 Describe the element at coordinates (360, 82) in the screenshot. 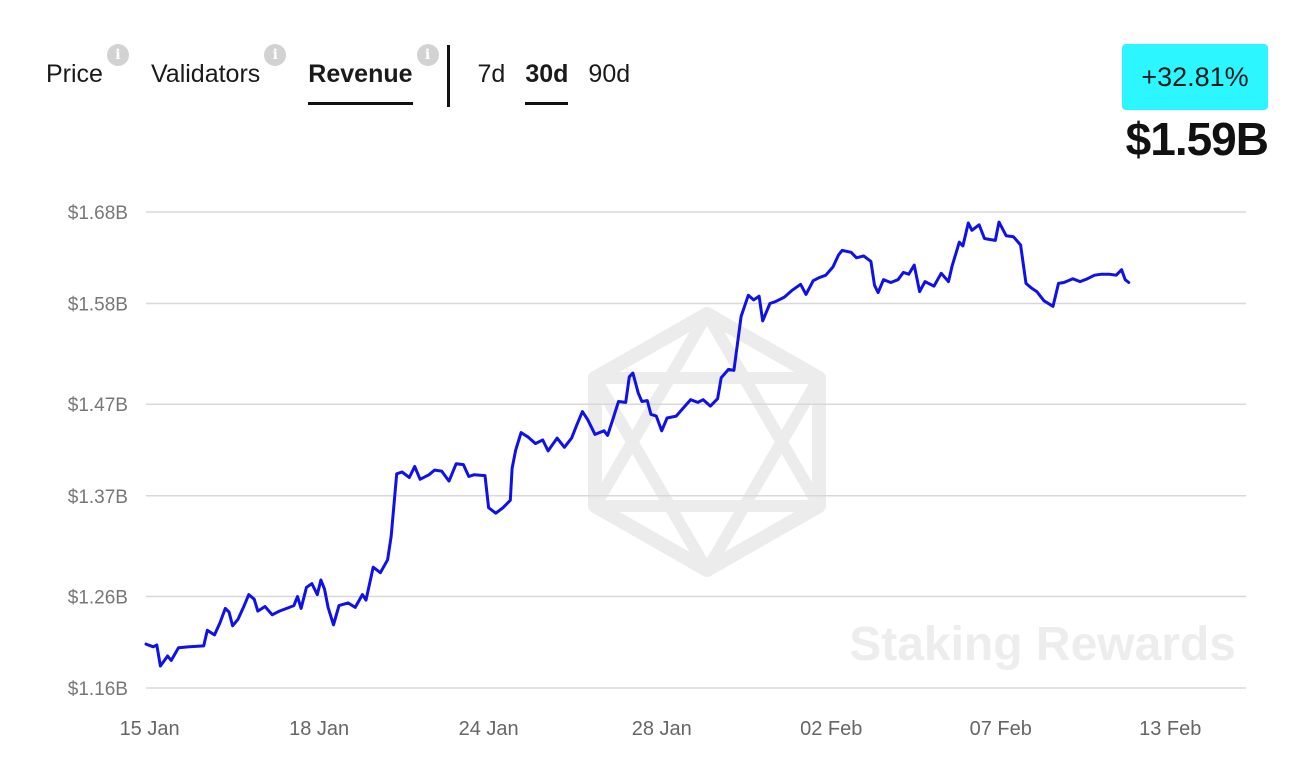

I see `tab-label: Revenue` at that location.